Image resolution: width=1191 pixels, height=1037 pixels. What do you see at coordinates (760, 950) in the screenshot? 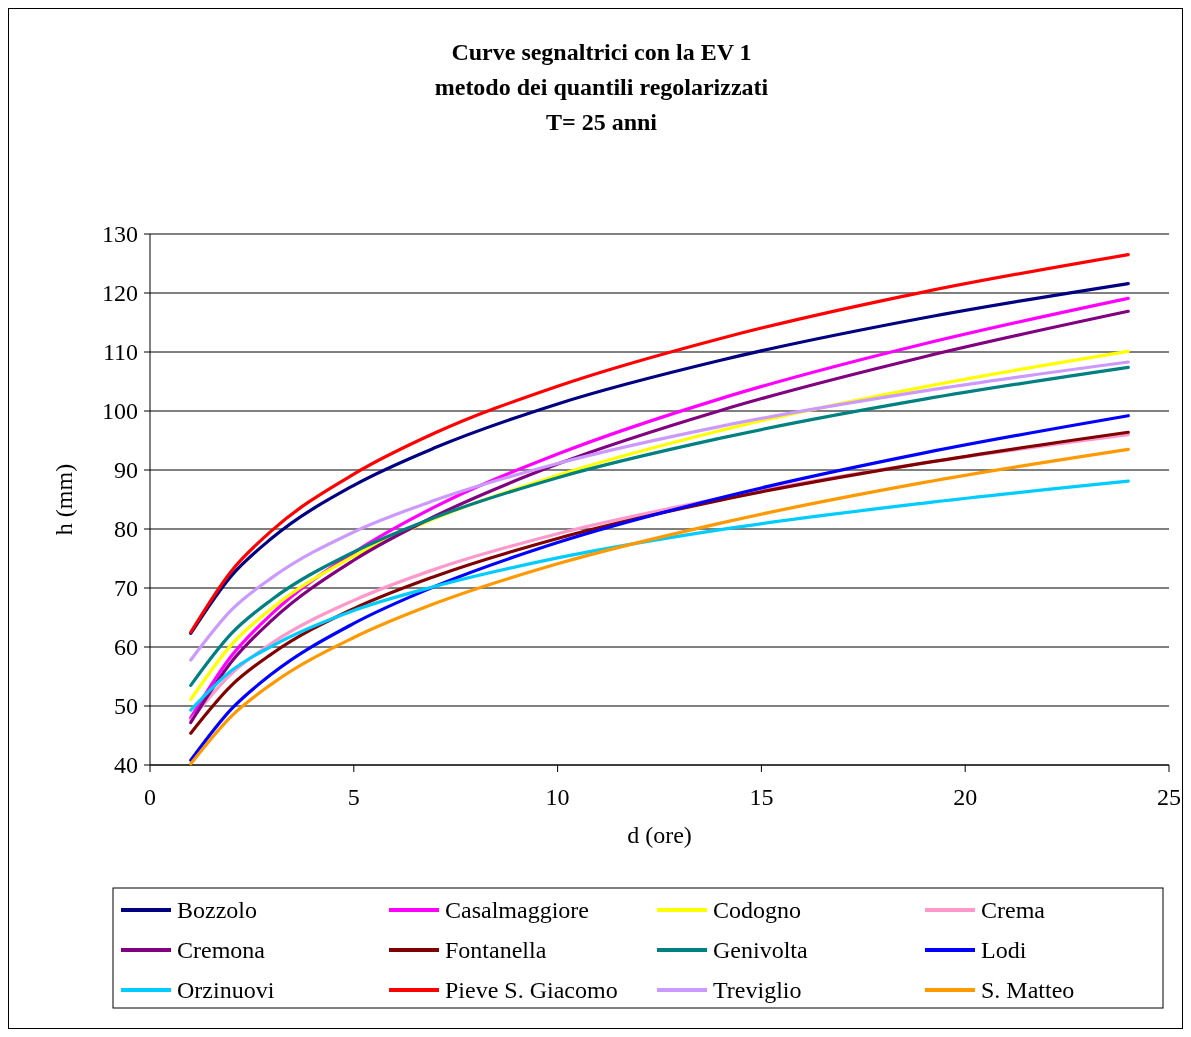
I see `legend-label: Genivolta` at bounding box center [760, 950].